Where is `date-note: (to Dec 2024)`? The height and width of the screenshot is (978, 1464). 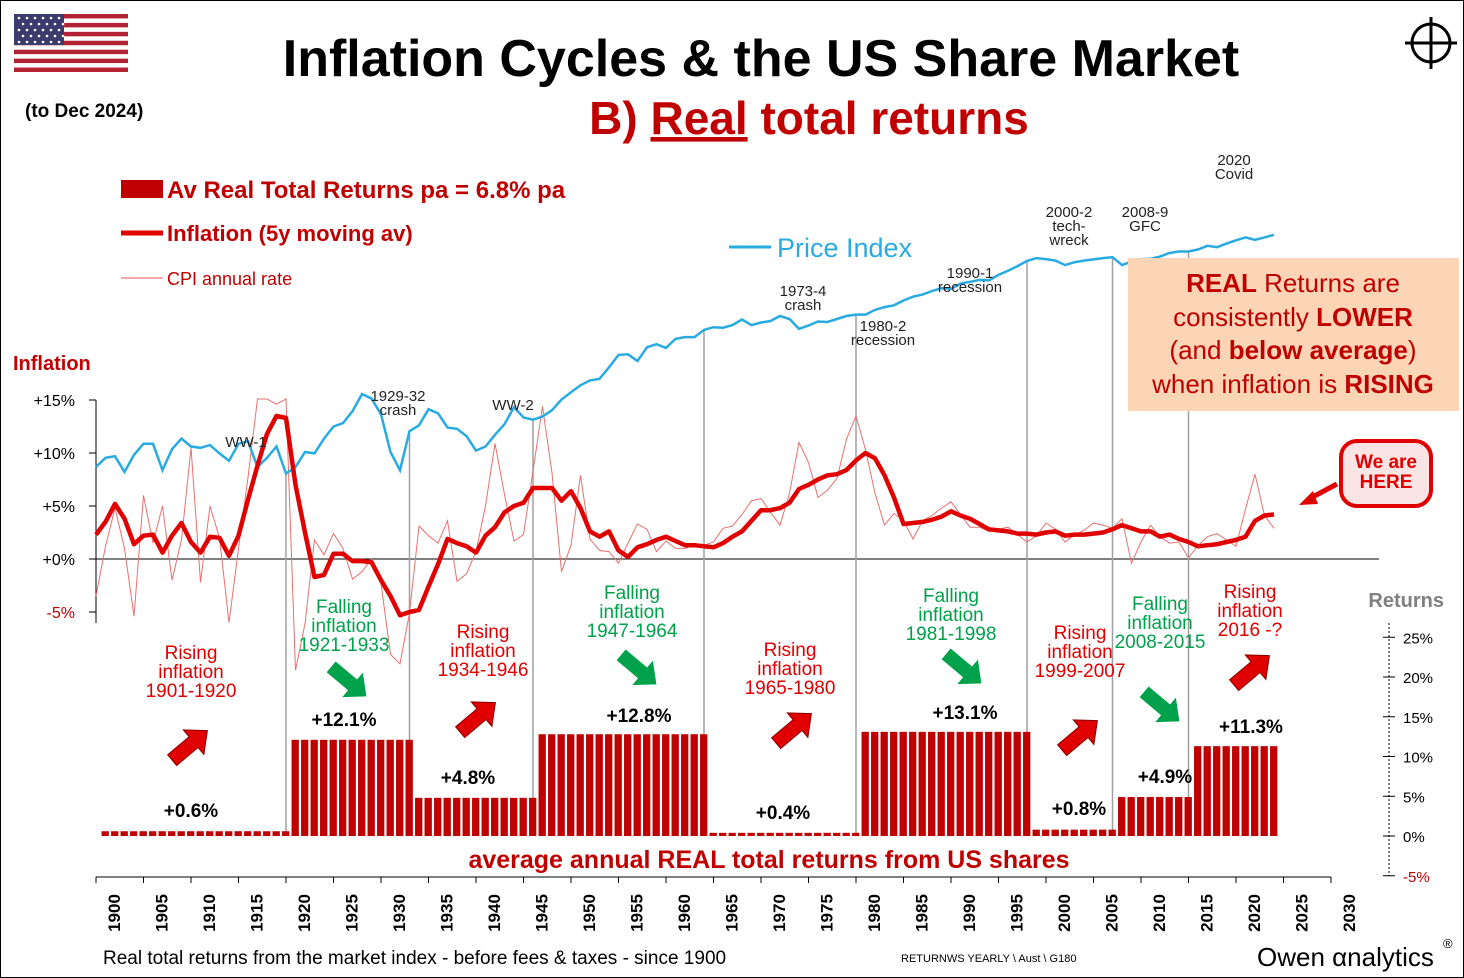 date-note: (to Dec 2024) is located at coordinates (84, 111).